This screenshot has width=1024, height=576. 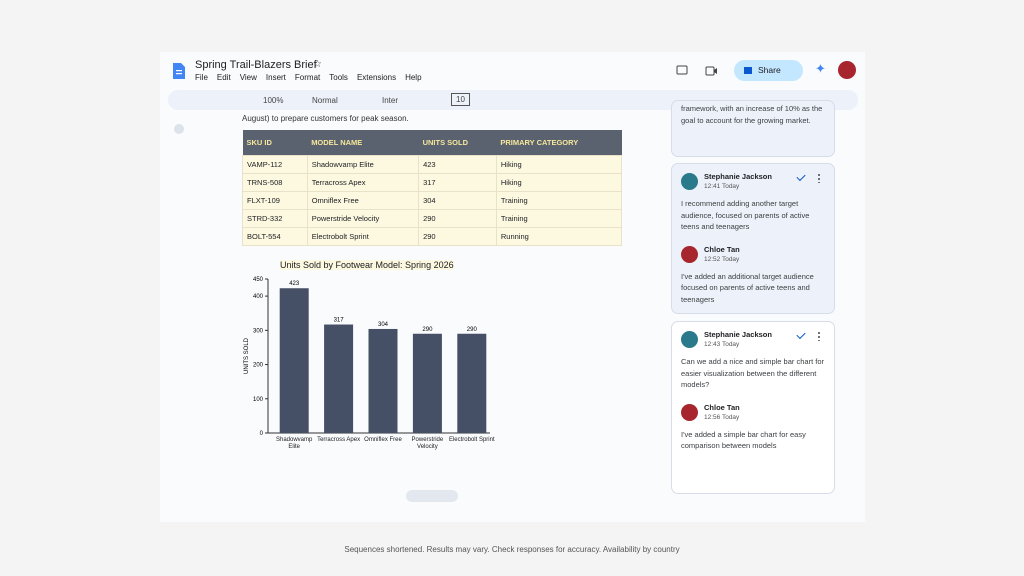 I want to click on share-label: Share, so click(x=769, y=70).